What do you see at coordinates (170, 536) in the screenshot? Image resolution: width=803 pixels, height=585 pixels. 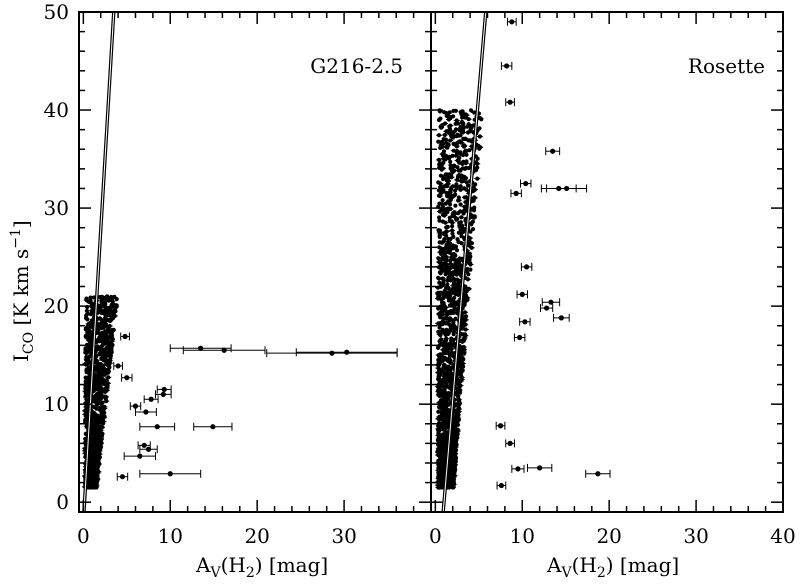 I see `x-tick-label: 10` at bounding box center [170, 536].